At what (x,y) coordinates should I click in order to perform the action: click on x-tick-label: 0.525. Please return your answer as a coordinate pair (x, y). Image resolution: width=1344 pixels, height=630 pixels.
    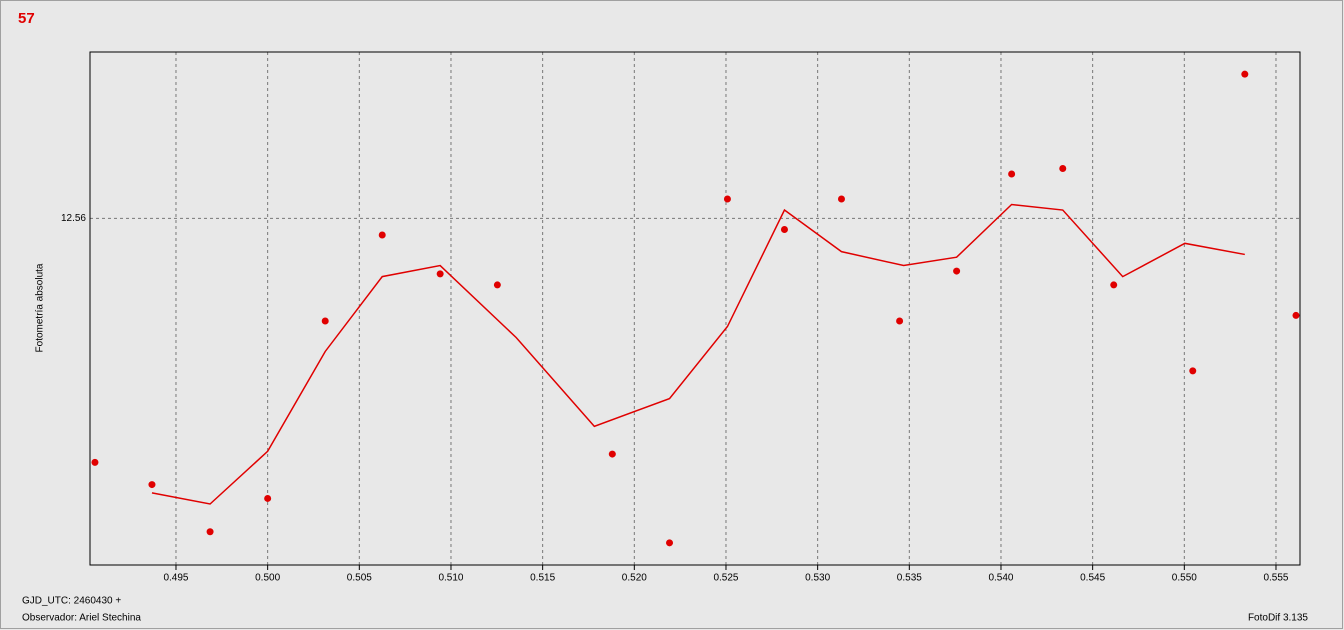
    Looking at the image, I should click on (725, 578).